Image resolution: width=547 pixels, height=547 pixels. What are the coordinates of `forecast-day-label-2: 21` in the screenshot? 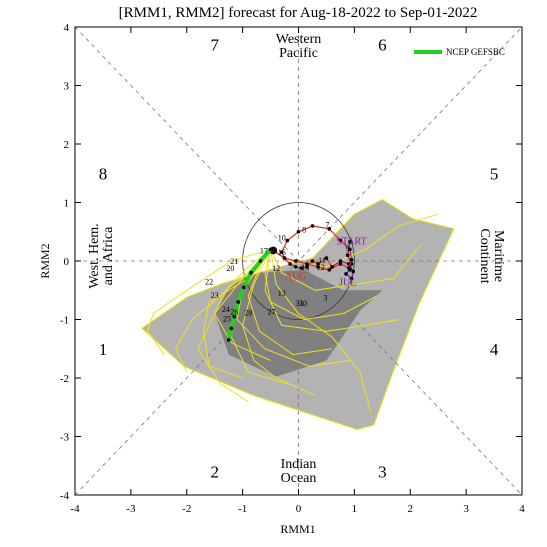 It's located at (234, 261).